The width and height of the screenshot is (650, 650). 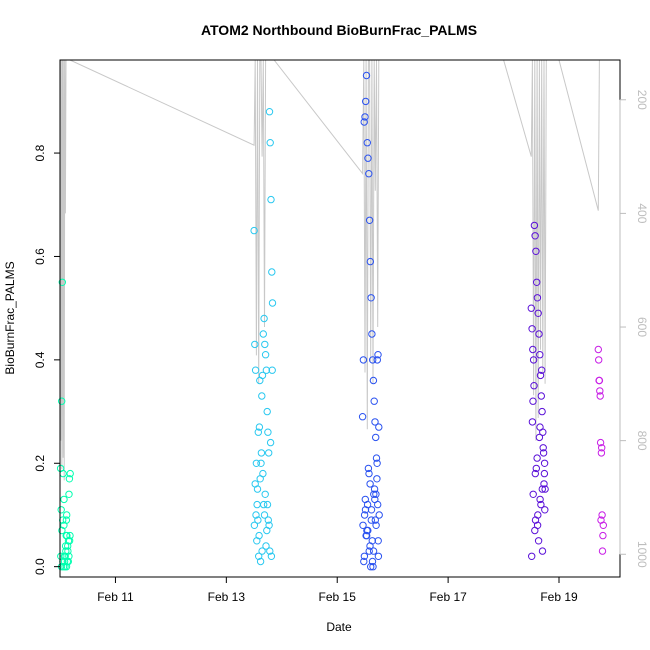 What do you see at coordinates (227, 597) in the screenshot?
I see `x-tick-label: Feb 13` at bounding box center [227, 597].